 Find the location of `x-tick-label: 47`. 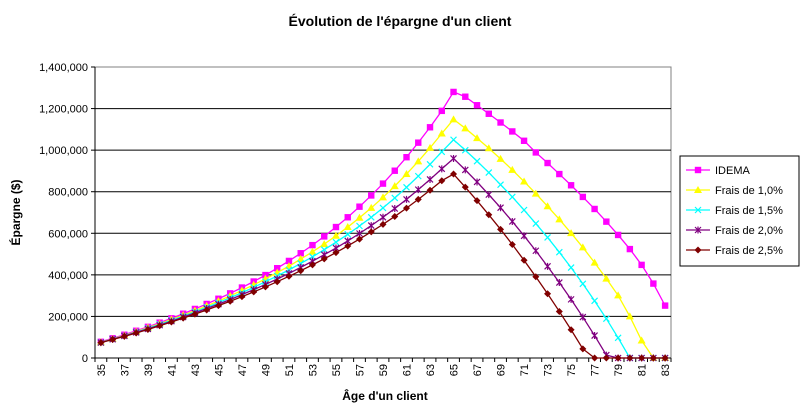

x-tick-label: 47 is located at coordinates (243, 370).